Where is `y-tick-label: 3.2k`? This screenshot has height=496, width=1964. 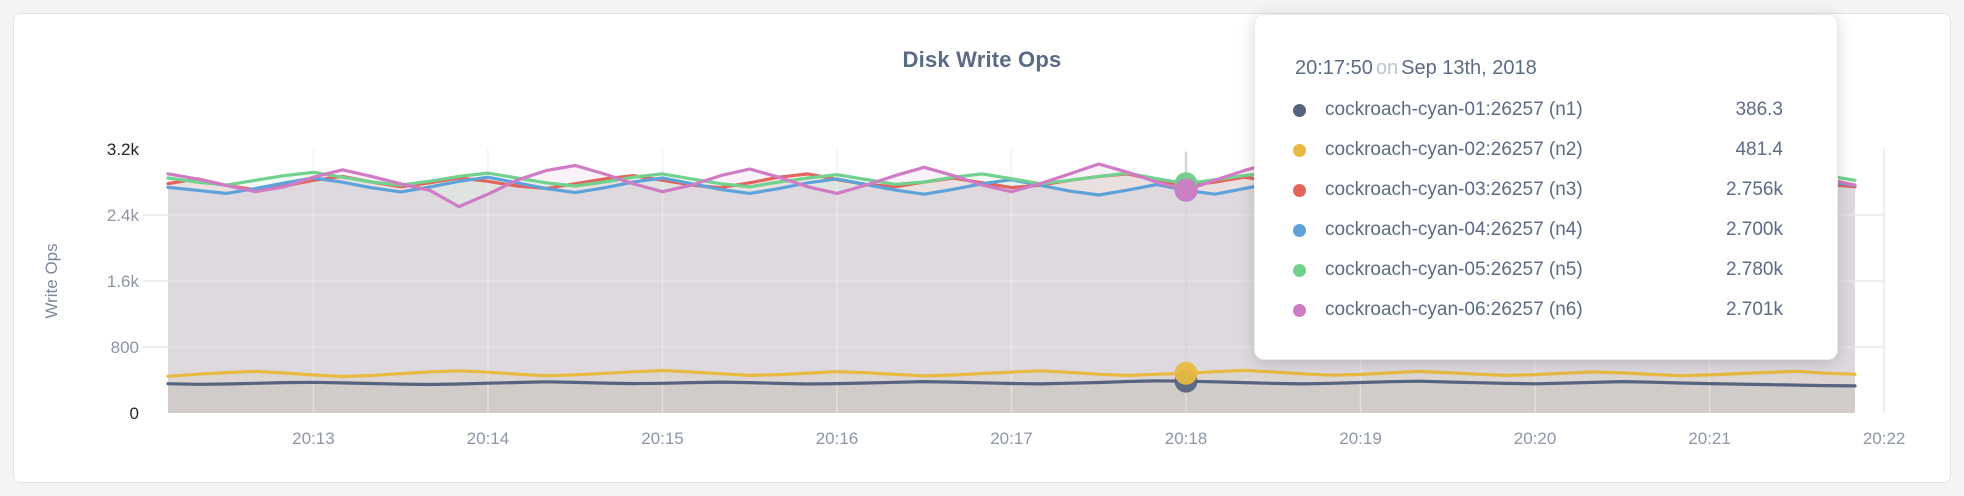
y-tick-label: 3.2k is located at coordinates (123, 149).